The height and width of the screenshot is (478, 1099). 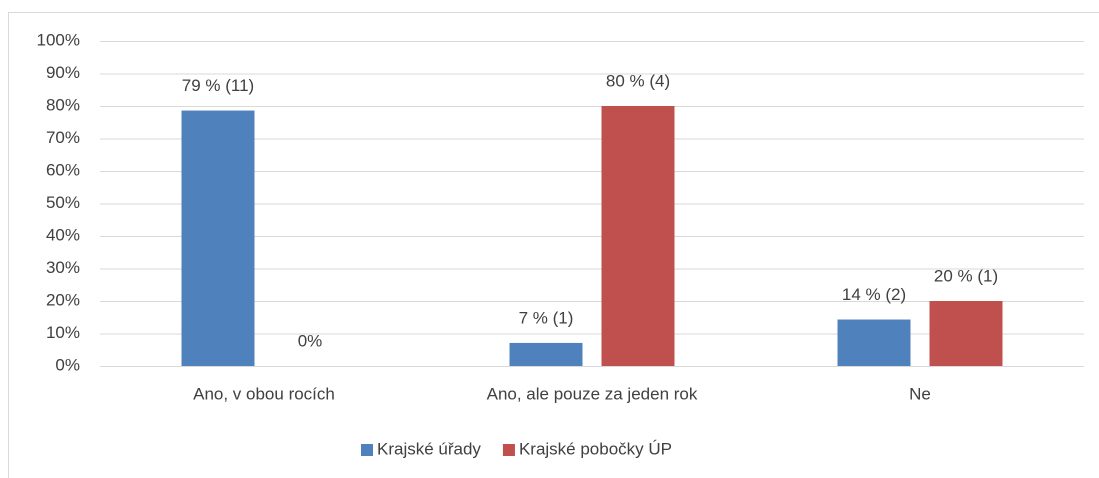 I want to click on x-tick-label: Ano, ale pouze za jeden rok, so click(x=592, y=393).